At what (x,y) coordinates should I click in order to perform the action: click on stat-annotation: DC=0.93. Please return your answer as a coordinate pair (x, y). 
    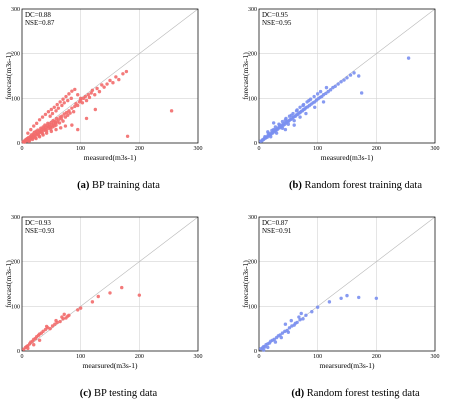
    Looking at the image, I should click on (38, 223).